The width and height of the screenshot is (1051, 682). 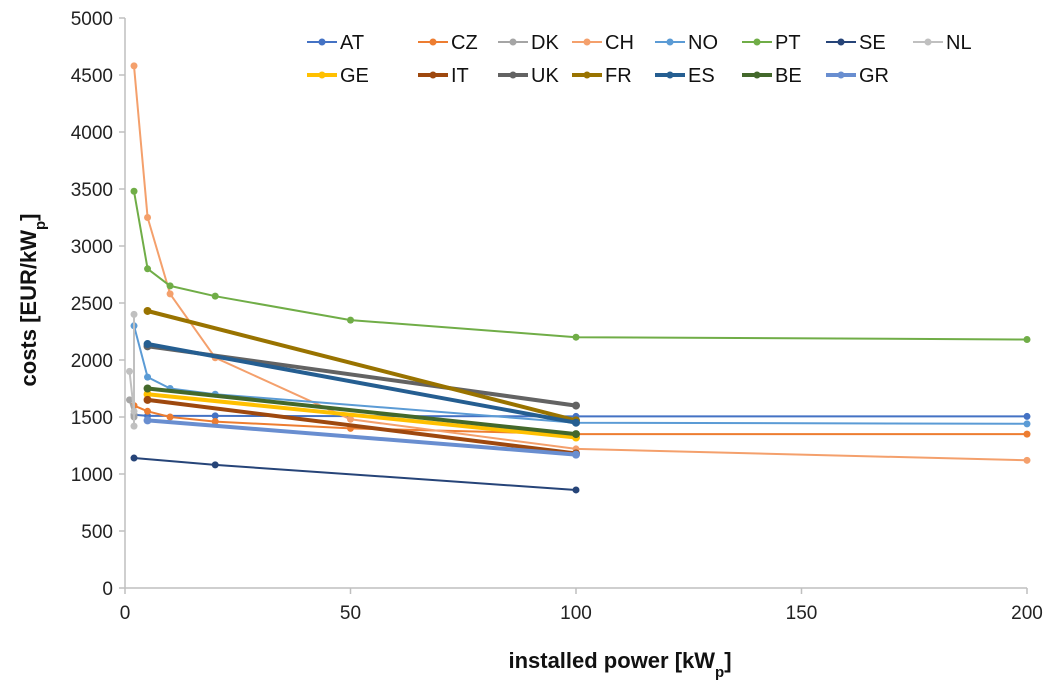 I want to click on legend-item-dk: DK, so click(x=528, y=43).